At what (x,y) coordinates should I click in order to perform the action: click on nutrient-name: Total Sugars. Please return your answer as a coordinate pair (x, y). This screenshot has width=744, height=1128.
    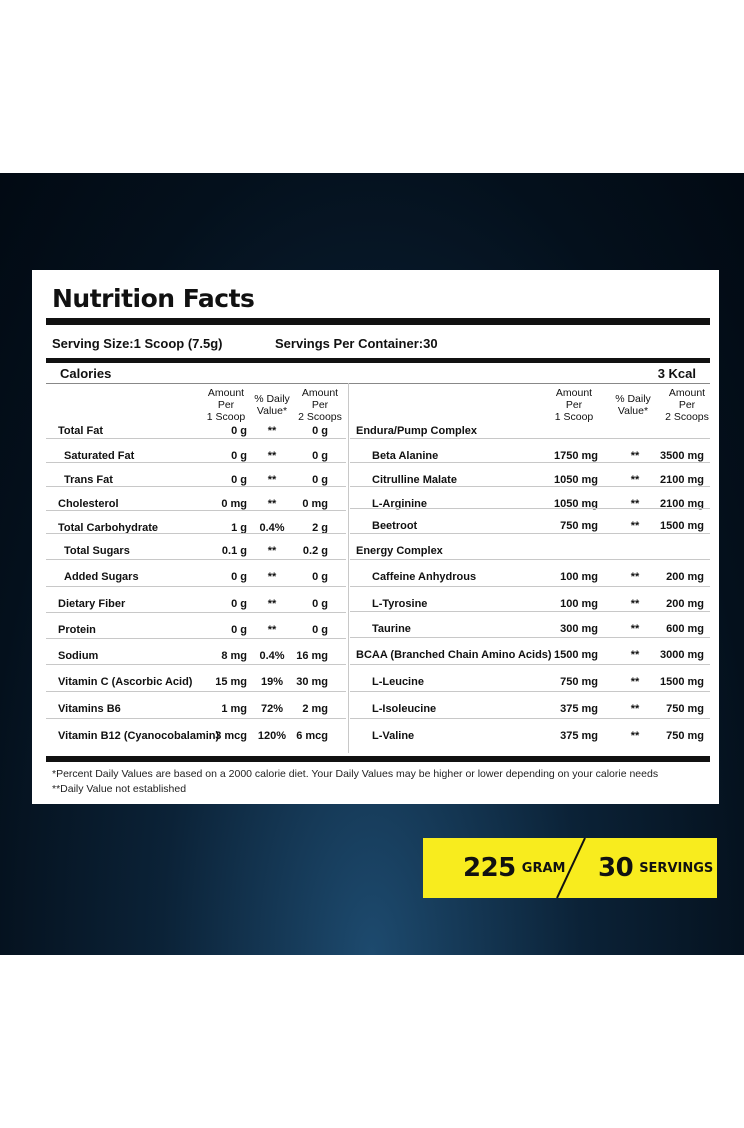
    Looking at the image, I should click on (97, 551).